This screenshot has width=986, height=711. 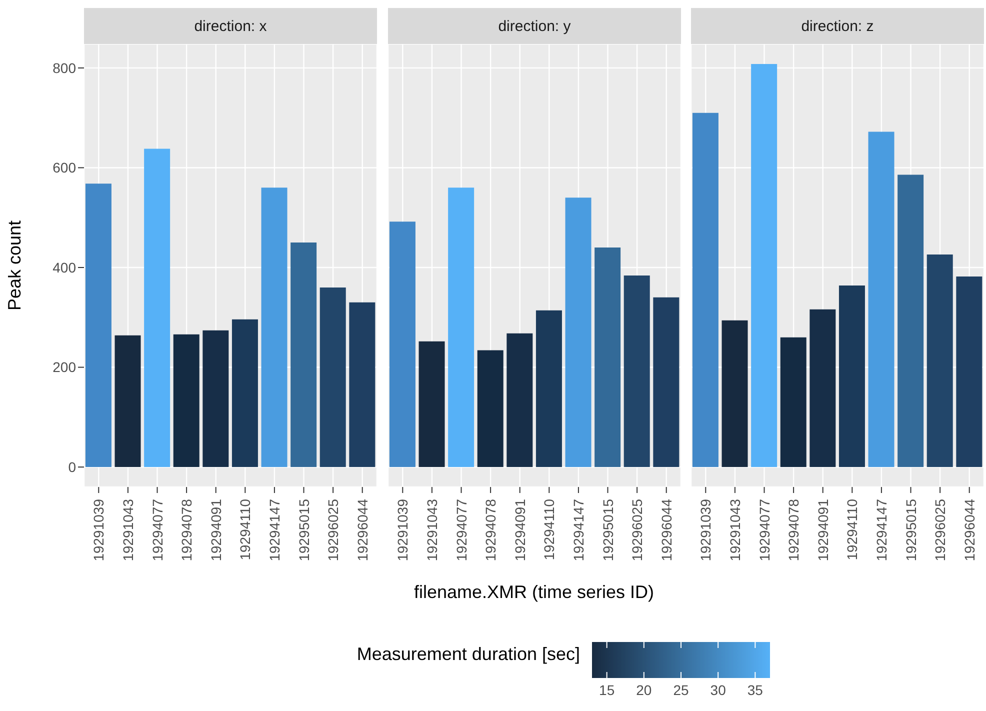 I want to click on y-tick-label: 800, so click(x=64, y=68).